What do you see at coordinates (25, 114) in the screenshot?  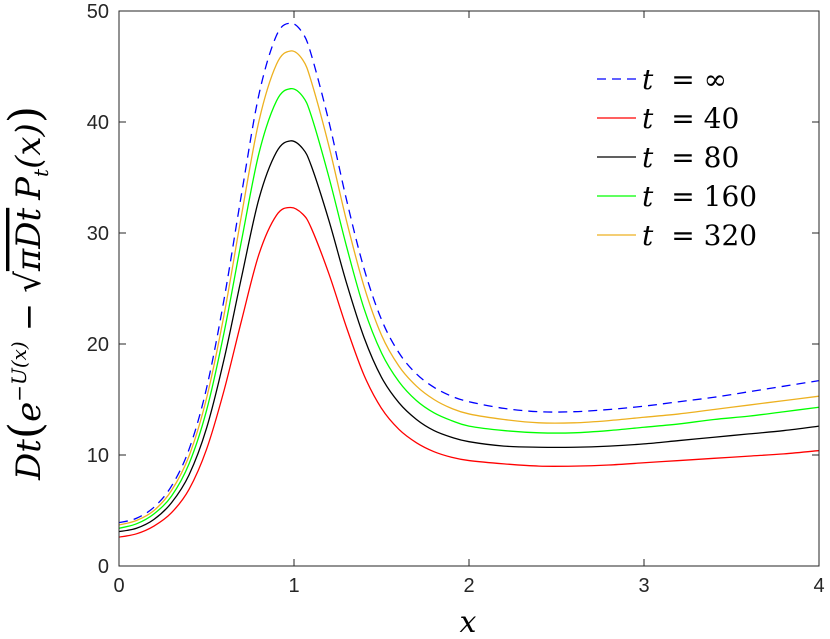 I see `y-label-close-paren: )` at bounding box center [25, 114].